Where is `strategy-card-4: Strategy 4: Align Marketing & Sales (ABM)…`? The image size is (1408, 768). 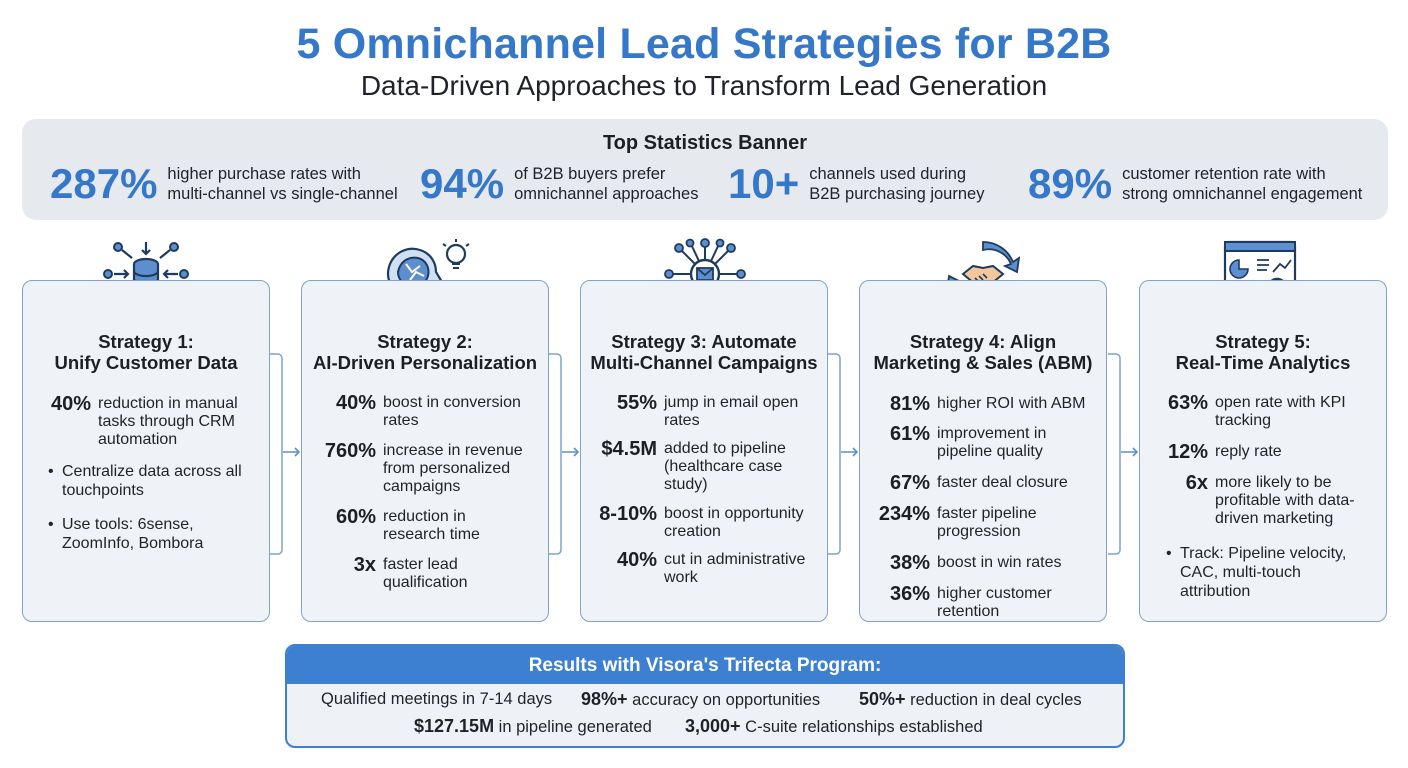
strategy-card-4: Strategy 4: Align Marketing & Sales (ABM)… is located at coordinates (983, 451).